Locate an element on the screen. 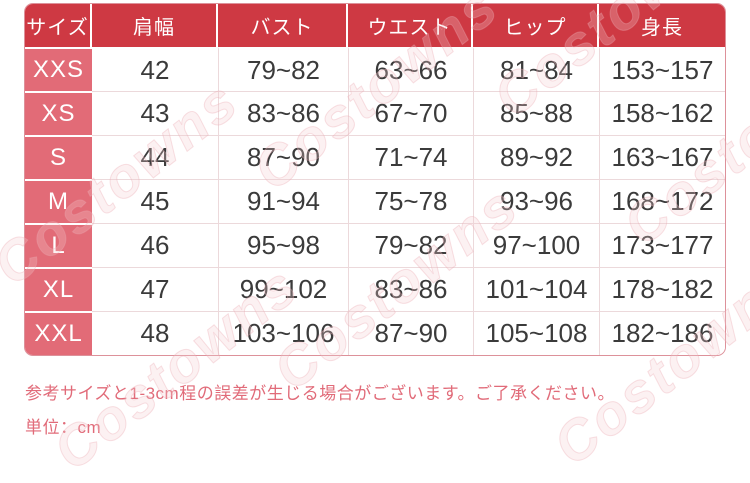 This screenshot has width=750, height=483. value-cell: 91~94 is located at coordinates (283, 201).